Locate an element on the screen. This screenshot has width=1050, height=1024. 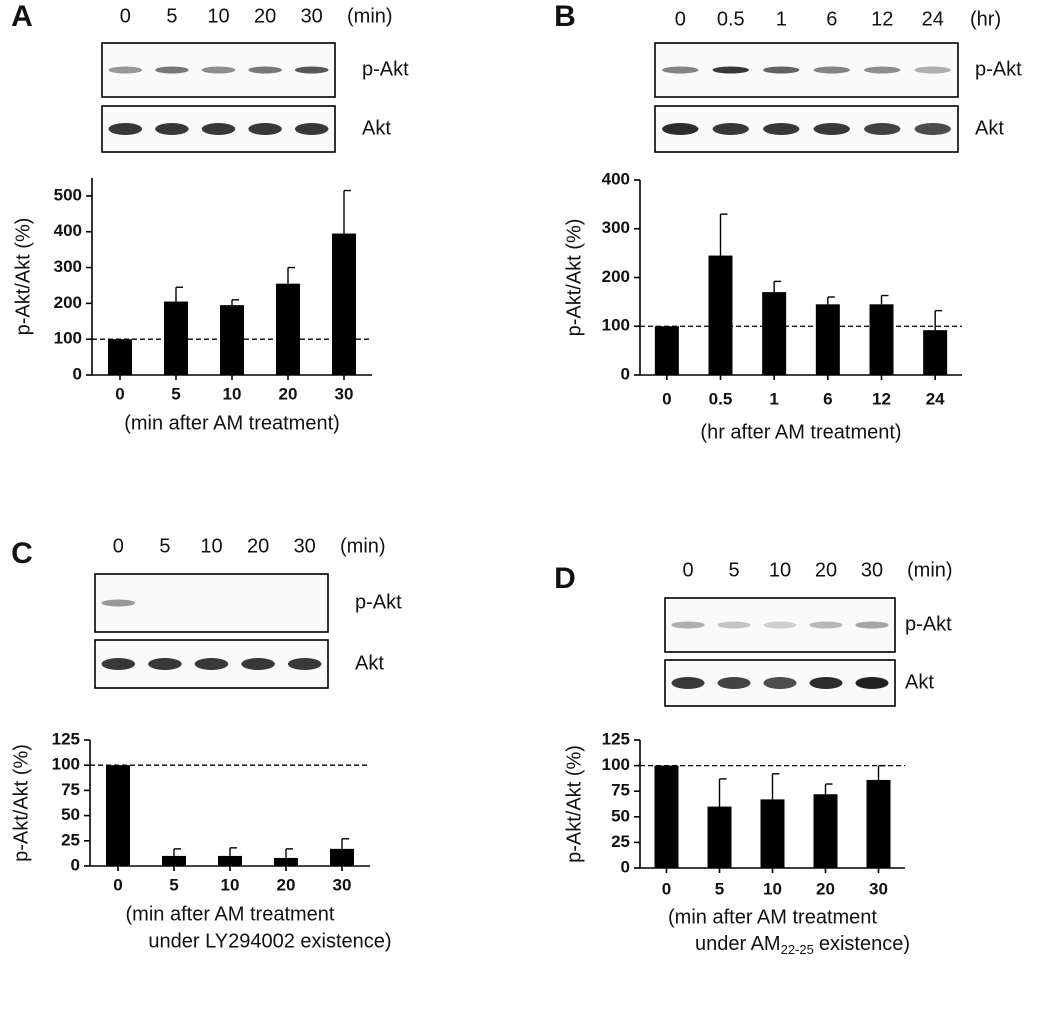
blot-label: Akt is located at coordinates (989, 128).